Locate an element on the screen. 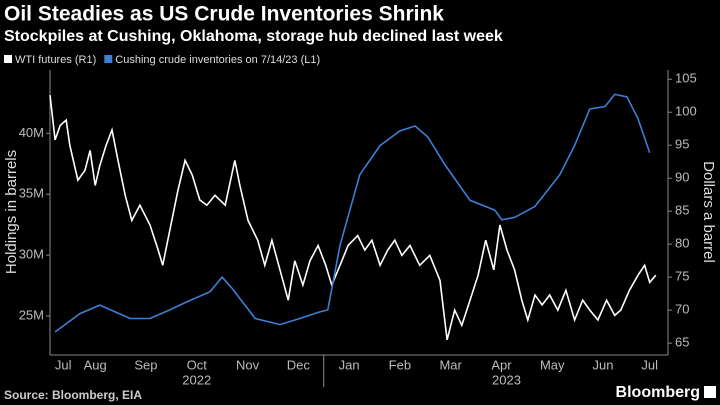  y2-tick-label: 70 is located at coordinates (682, 309).